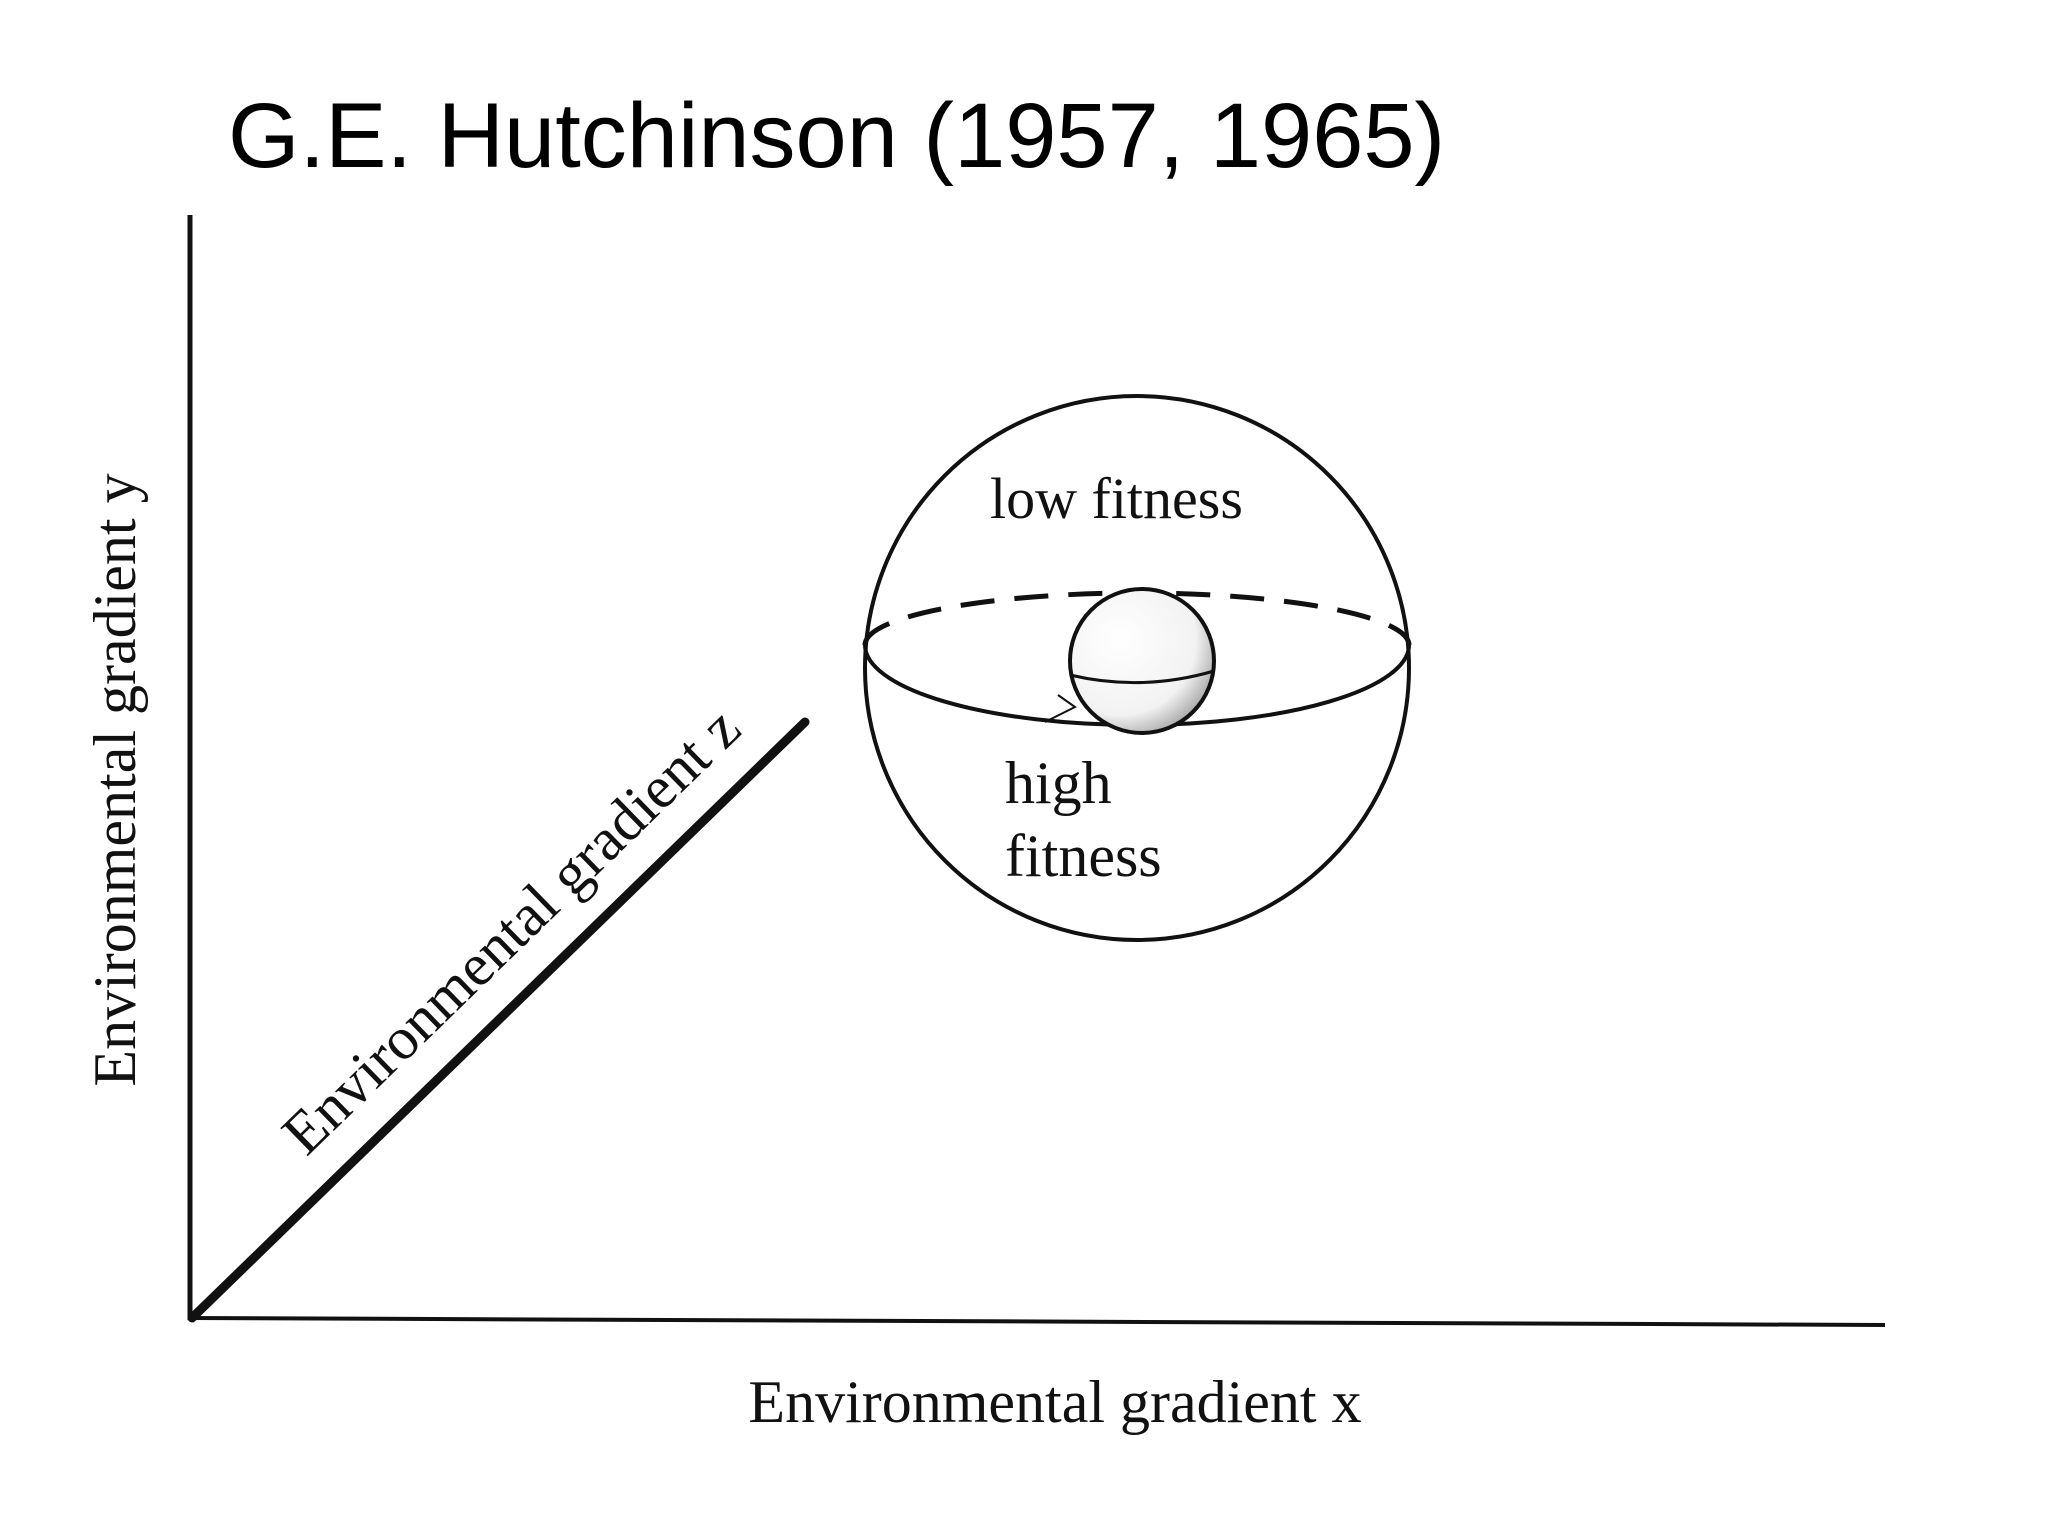 Image resolution: width=2048 pixels, height=1536 pixels. What do you see at coordinates (1060, 708) in the screenshot?
I see `inner-sphere-pointer` at bounding box center [1060, 708].